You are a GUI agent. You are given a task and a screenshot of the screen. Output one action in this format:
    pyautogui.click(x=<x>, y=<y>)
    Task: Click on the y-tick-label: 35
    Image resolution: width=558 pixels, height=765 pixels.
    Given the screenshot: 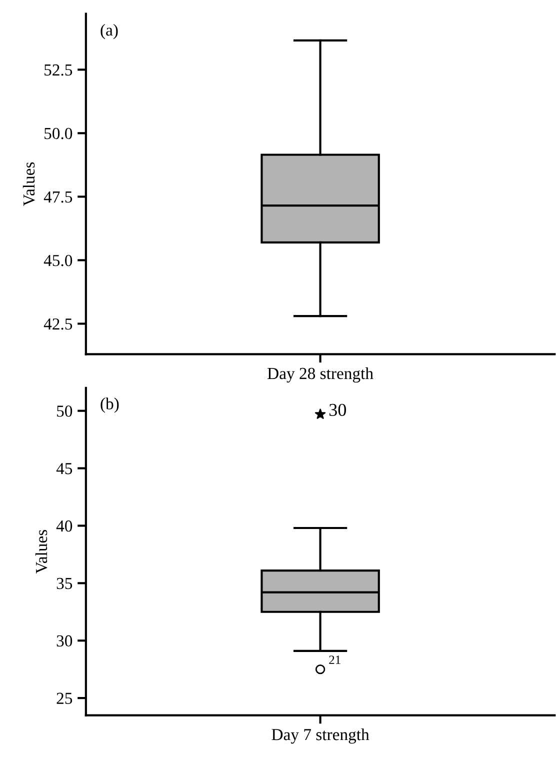 What is the action you would take?
    pyautogui.click(x=64, y=584)
    